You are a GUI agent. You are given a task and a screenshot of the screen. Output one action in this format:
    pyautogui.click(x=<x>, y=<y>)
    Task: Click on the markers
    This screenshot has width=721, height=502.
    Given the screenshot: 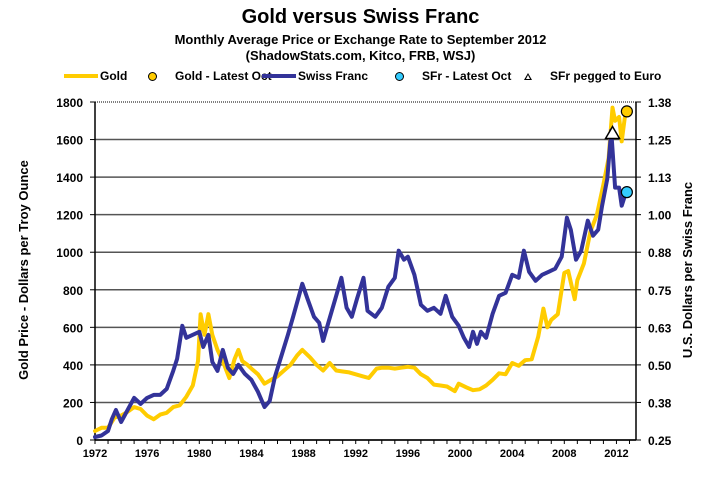 What is the action you would take?
    pyautogui.click(x=618, y=152)
    